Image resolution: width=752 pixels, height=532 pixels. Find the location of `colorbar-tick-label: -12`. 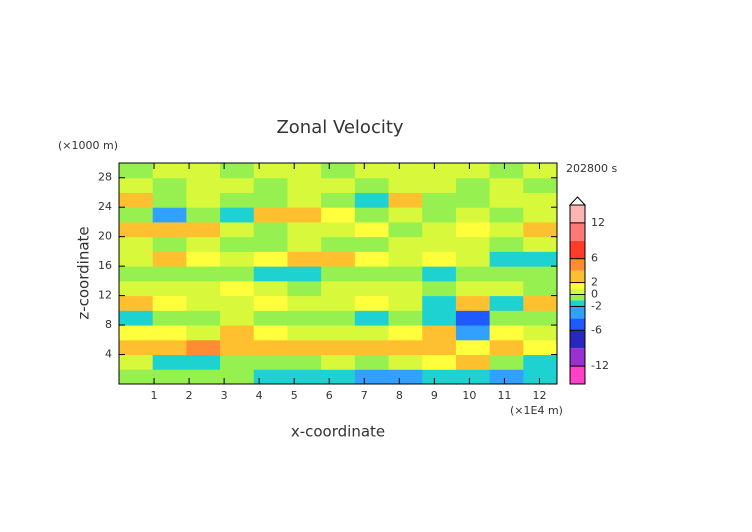

colorbar-tick-label: -12 is located at coordinates (600, 365).